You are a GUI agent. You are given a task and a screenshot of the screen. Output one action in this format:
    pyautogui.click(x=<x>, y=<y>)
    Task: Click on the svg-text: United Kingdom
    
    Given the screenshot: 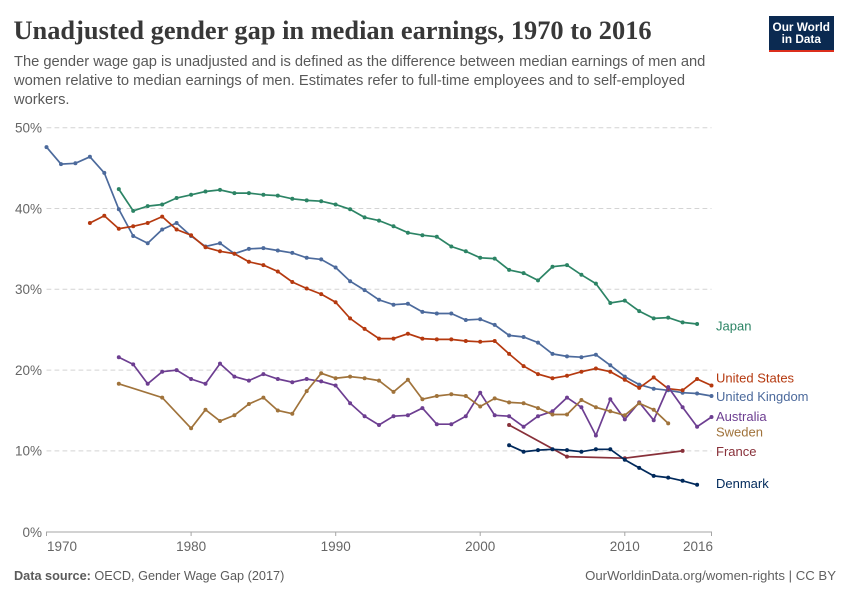 What is the action you would take?
    pyautogui.click(x=762, y=396)
    